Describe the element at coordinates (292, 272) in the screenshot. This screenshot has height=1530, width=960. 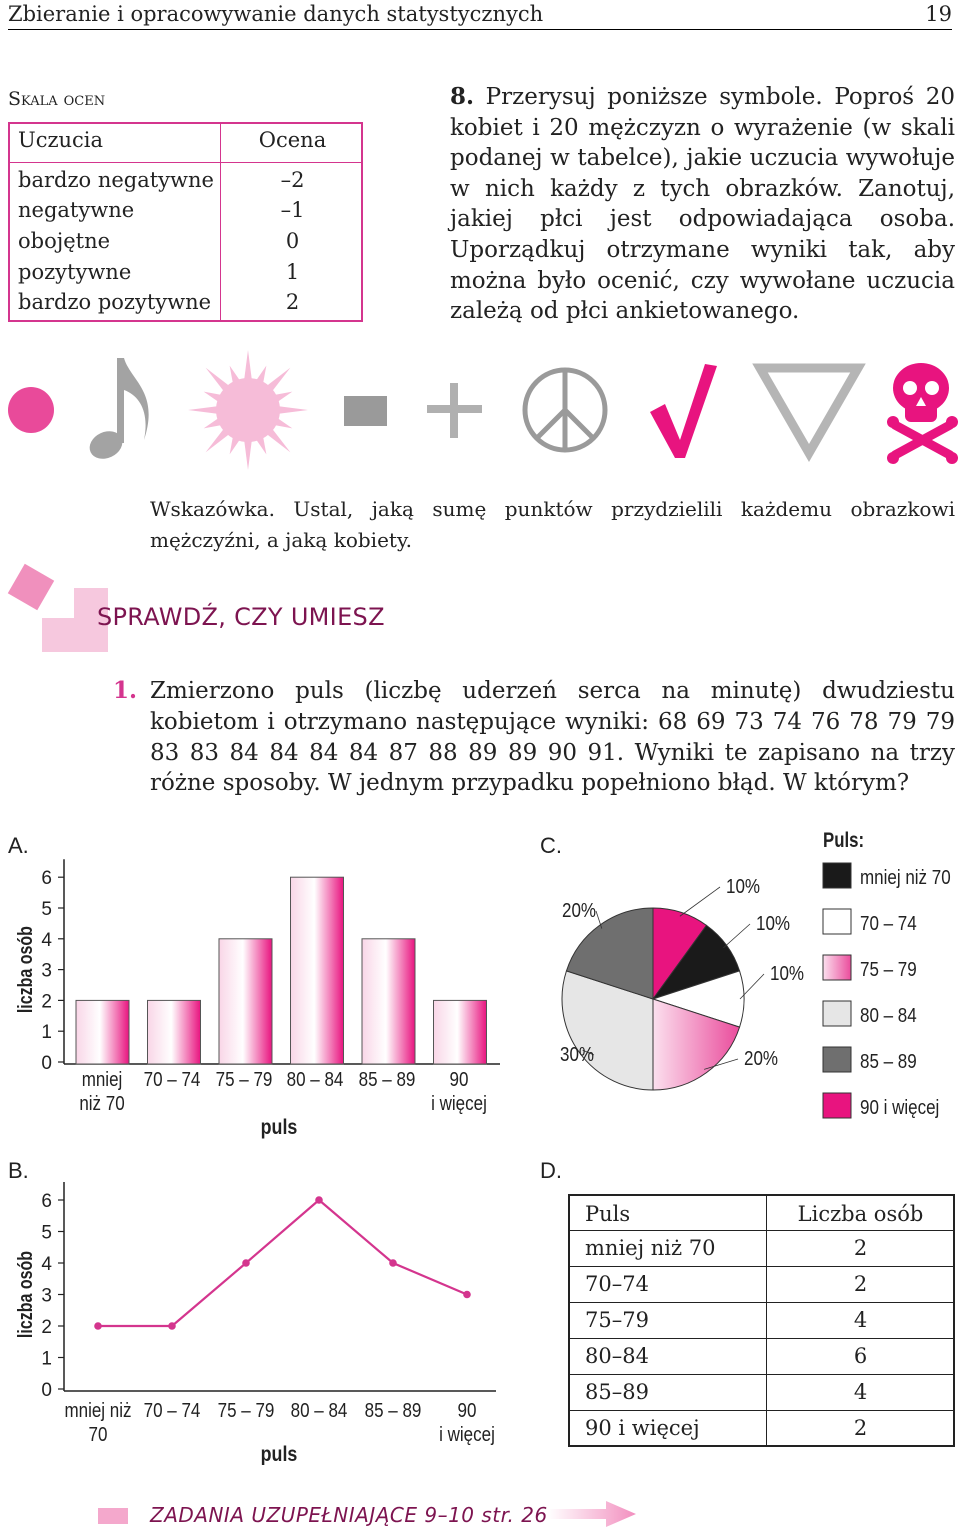
I see `table-cell-score: 1` at that location.